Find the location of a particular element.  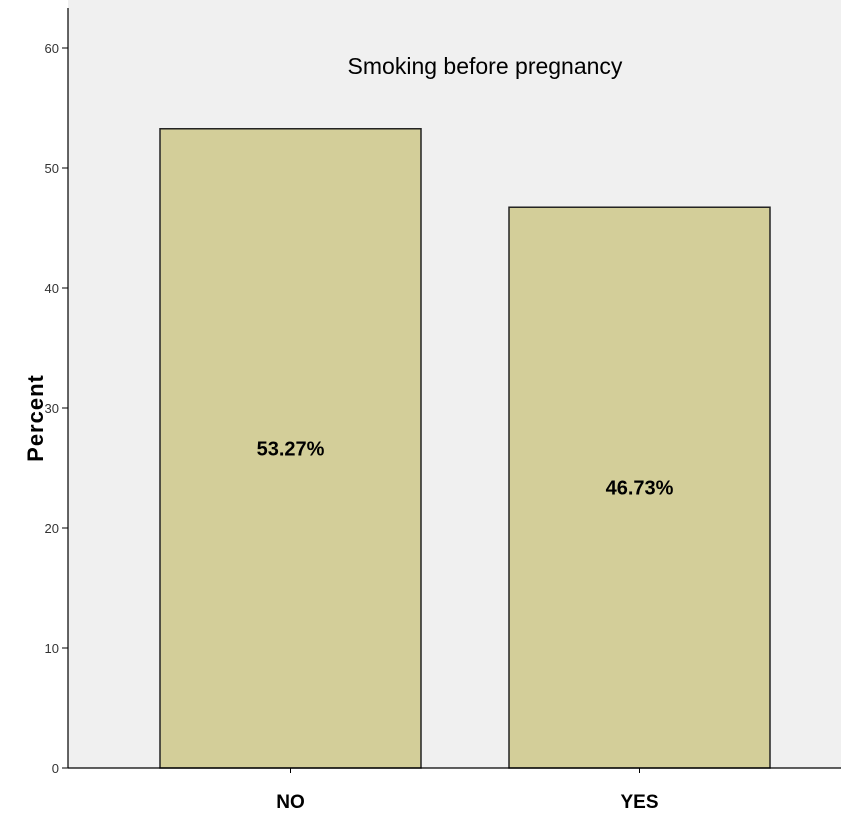

y-tick-label: 20 is located at coordinates (52, 528).